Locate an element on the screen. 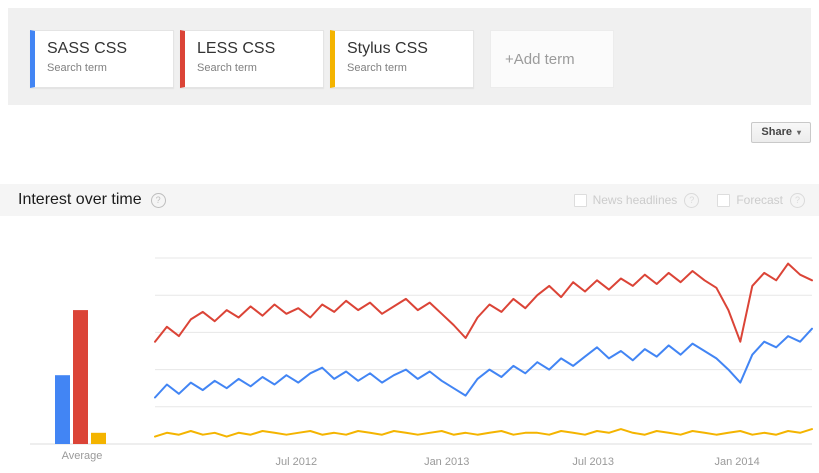 The height and width of the screenshot is (473, 819). average-axis-label: Average is located at coordinates (82, 456).